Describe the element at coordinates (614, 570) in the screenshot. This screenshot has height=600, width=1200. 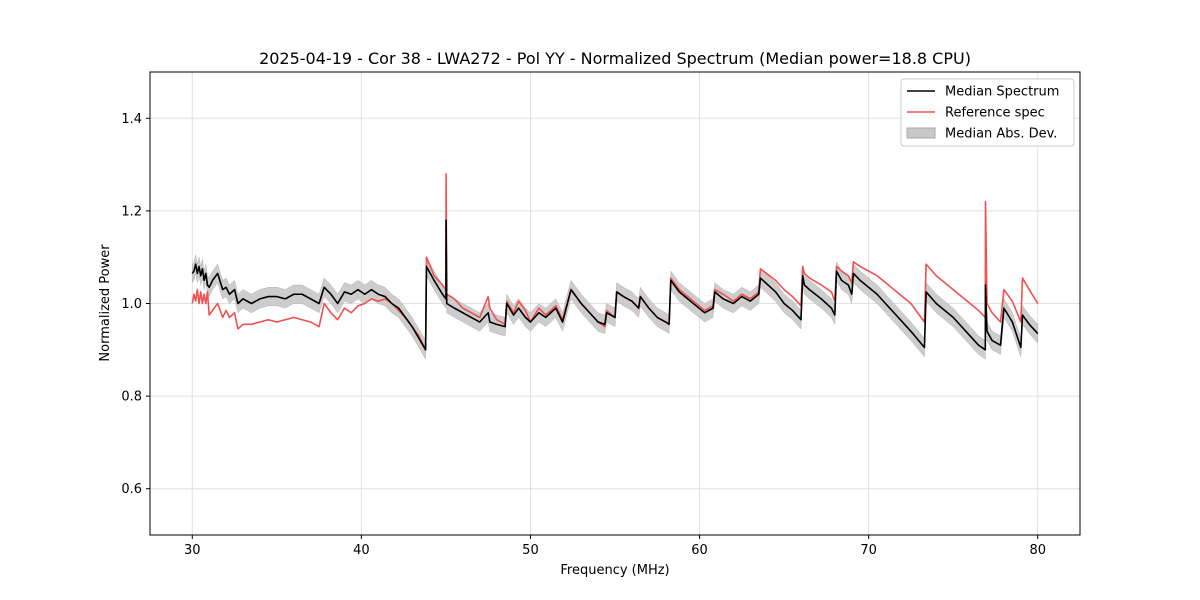
I see `x-axis-label: Frequency (MHz)` at that location.